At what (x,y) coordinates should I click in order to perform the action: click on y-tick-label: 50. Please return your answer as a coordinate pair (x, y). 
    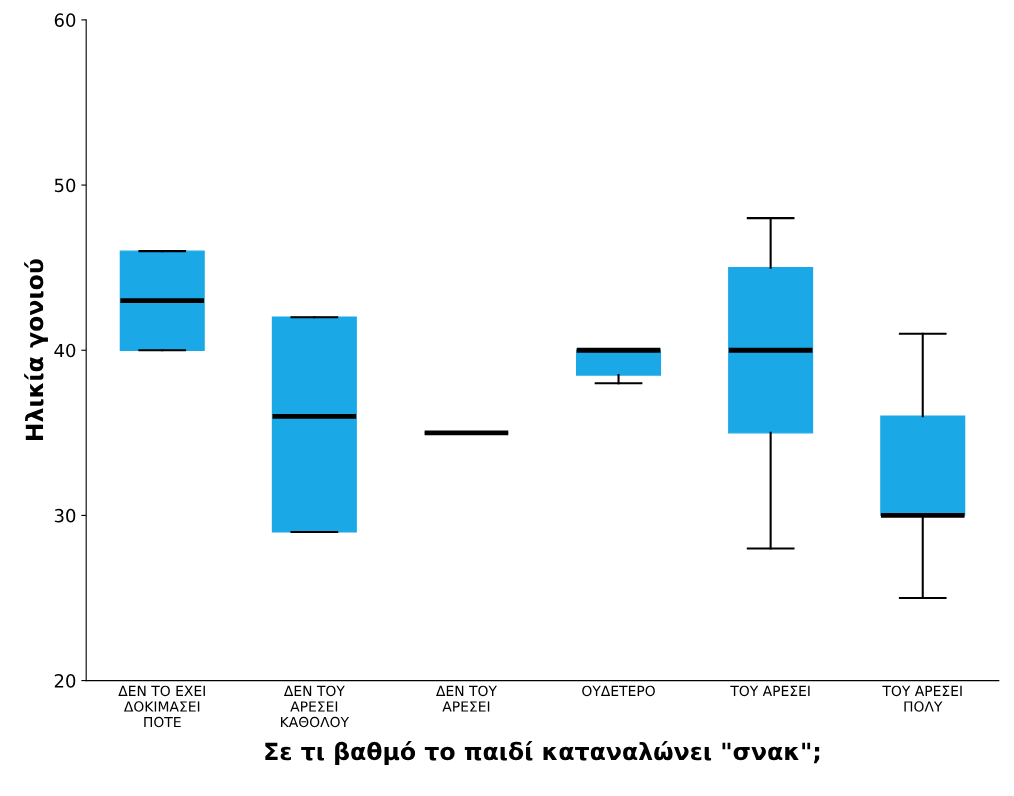
    Looking at the image, I should click on (65, 185).